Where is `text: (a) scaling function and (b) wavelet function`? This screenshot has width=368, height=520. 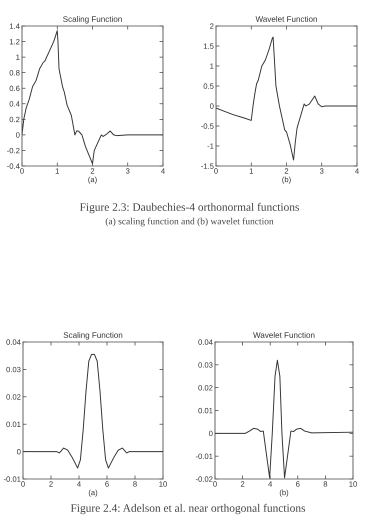 text: (a) scaling function and (b) wavelet function is located at coordinates (190, 222).